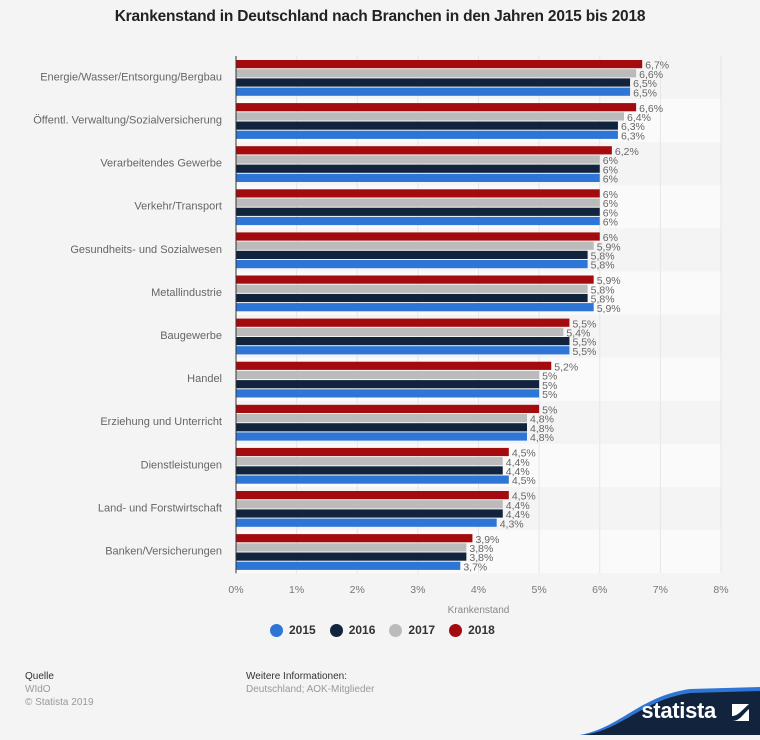  Describe the element at coordinates (396, 630) in the screenshot. I see `legend-swatch-2017` at that location.